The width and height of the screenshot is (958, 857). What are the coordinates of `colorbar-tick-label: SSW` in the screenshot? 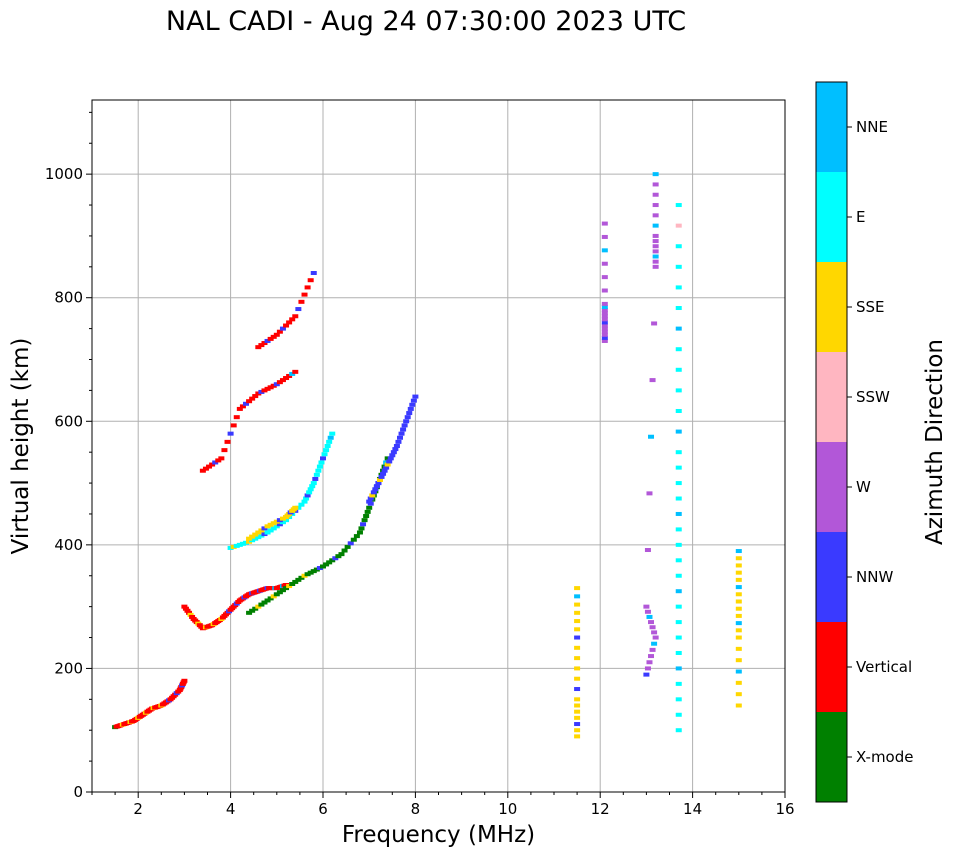 It's located at (873, 397).